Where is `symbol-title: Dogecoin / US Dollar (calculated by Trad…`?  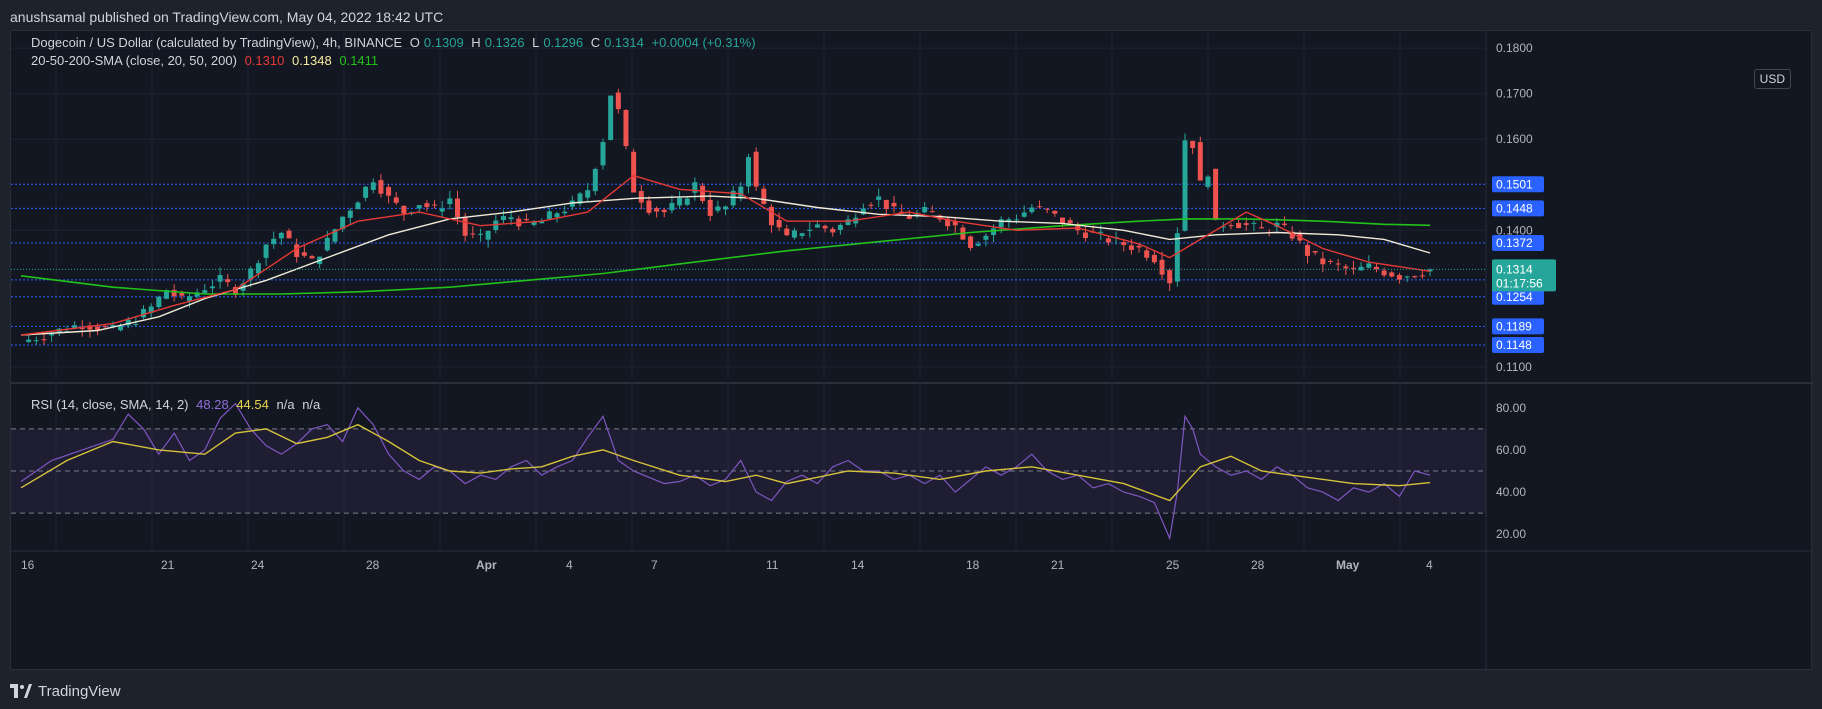 symbol-title: Dogecoin / US Dollar (calculated by Trad… is located at coordinates (217, 42).